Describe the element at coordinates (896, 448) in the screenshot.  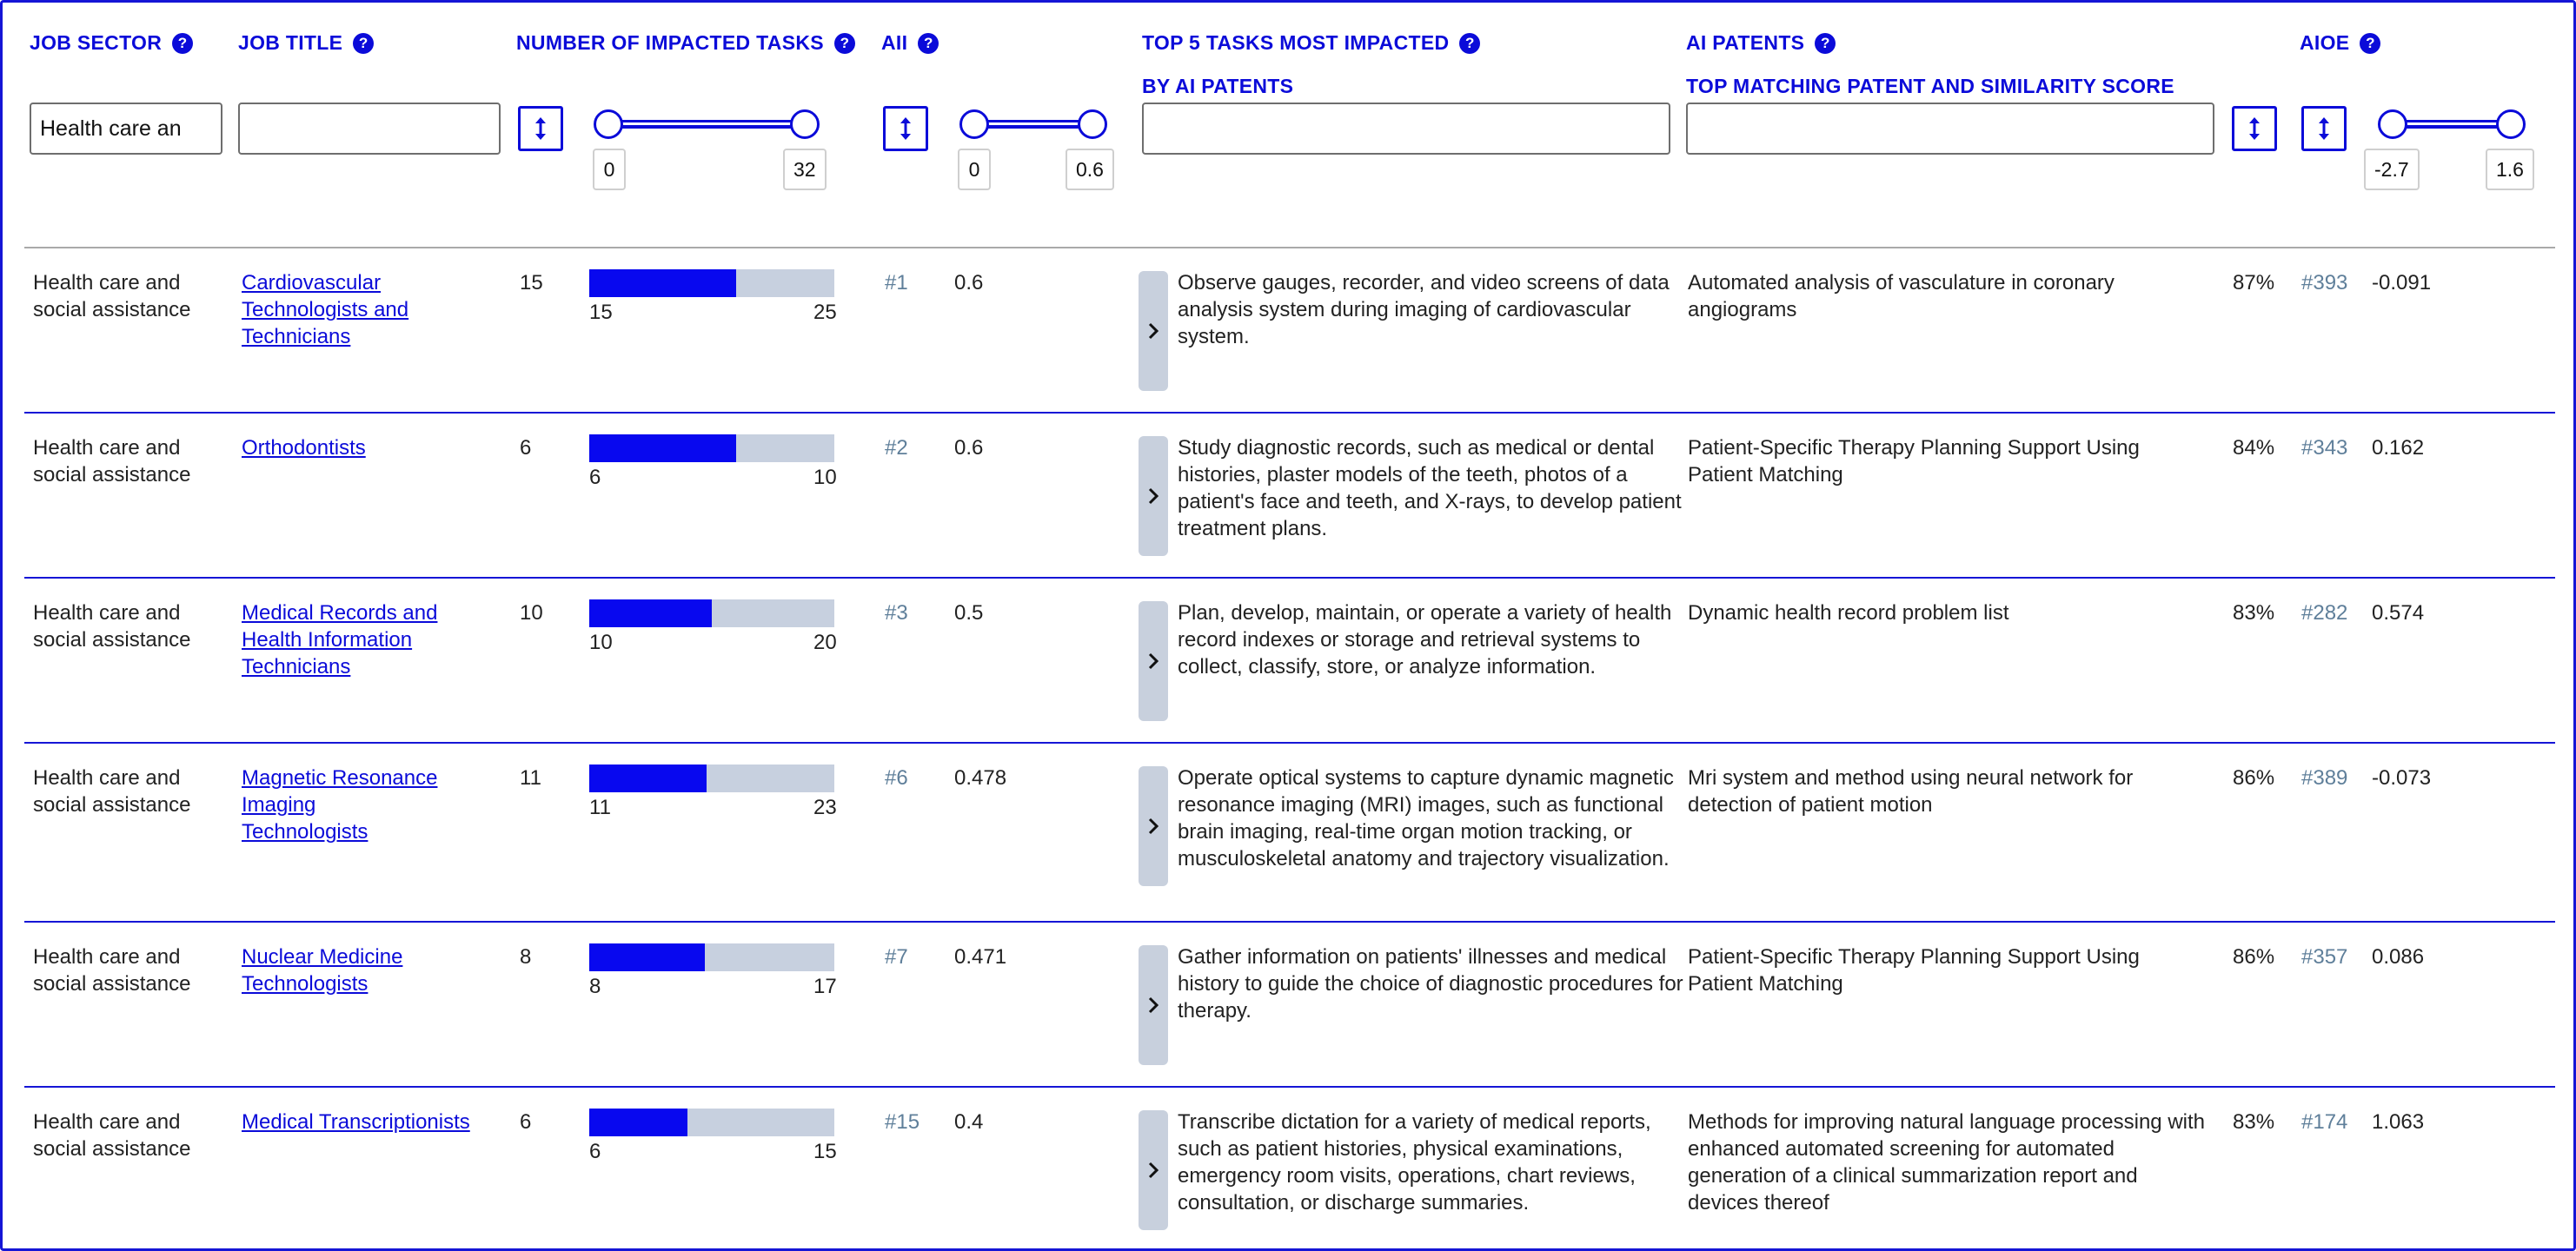
I see `aii-rank: #2` at that location.